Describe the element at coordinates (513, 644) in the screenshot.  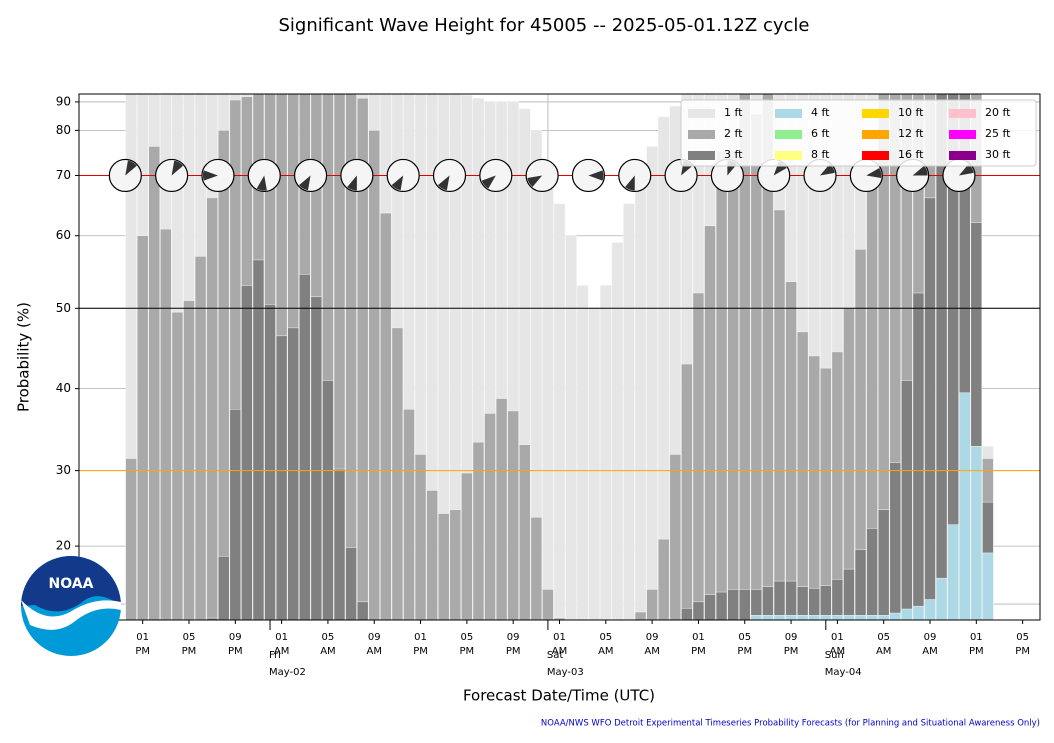
I see `x-tick-label: 09 PM` at that location.